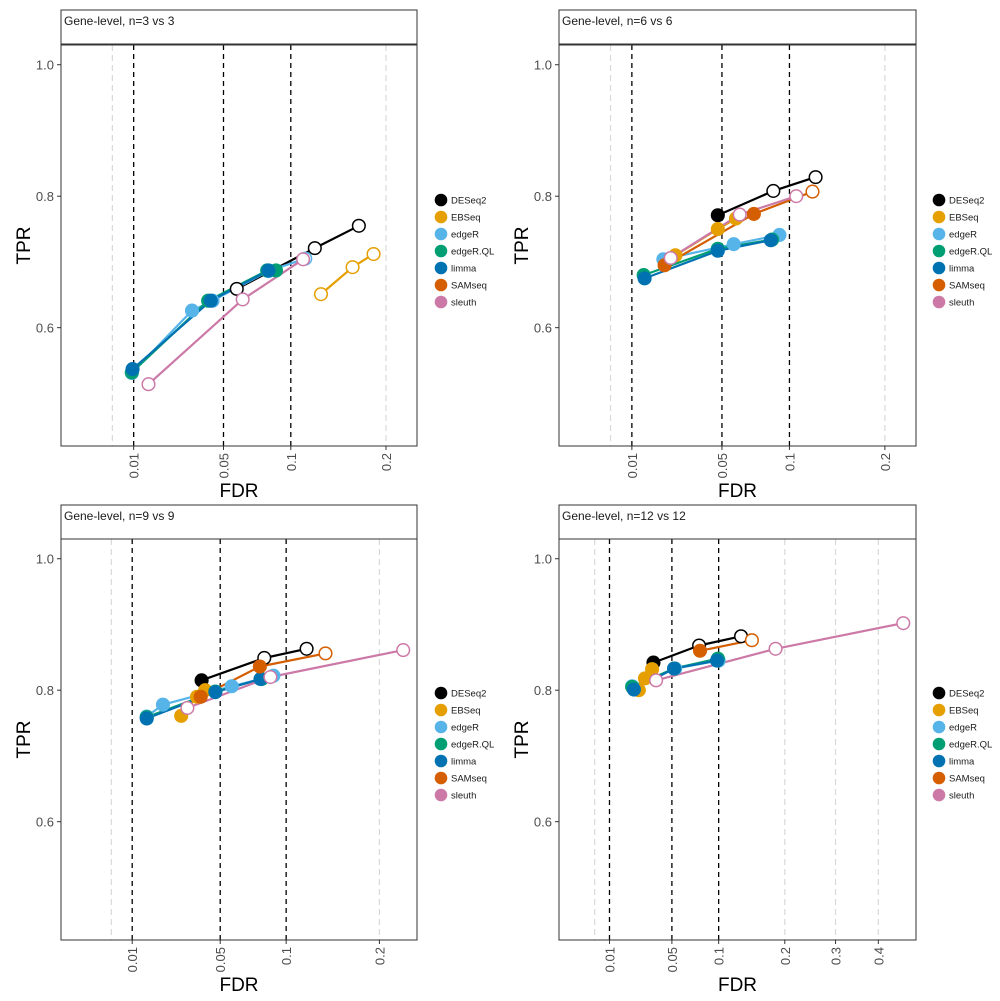 This screenshot has height=1001, width=1000. I want to click on series-line-limma, so click(200, 319).